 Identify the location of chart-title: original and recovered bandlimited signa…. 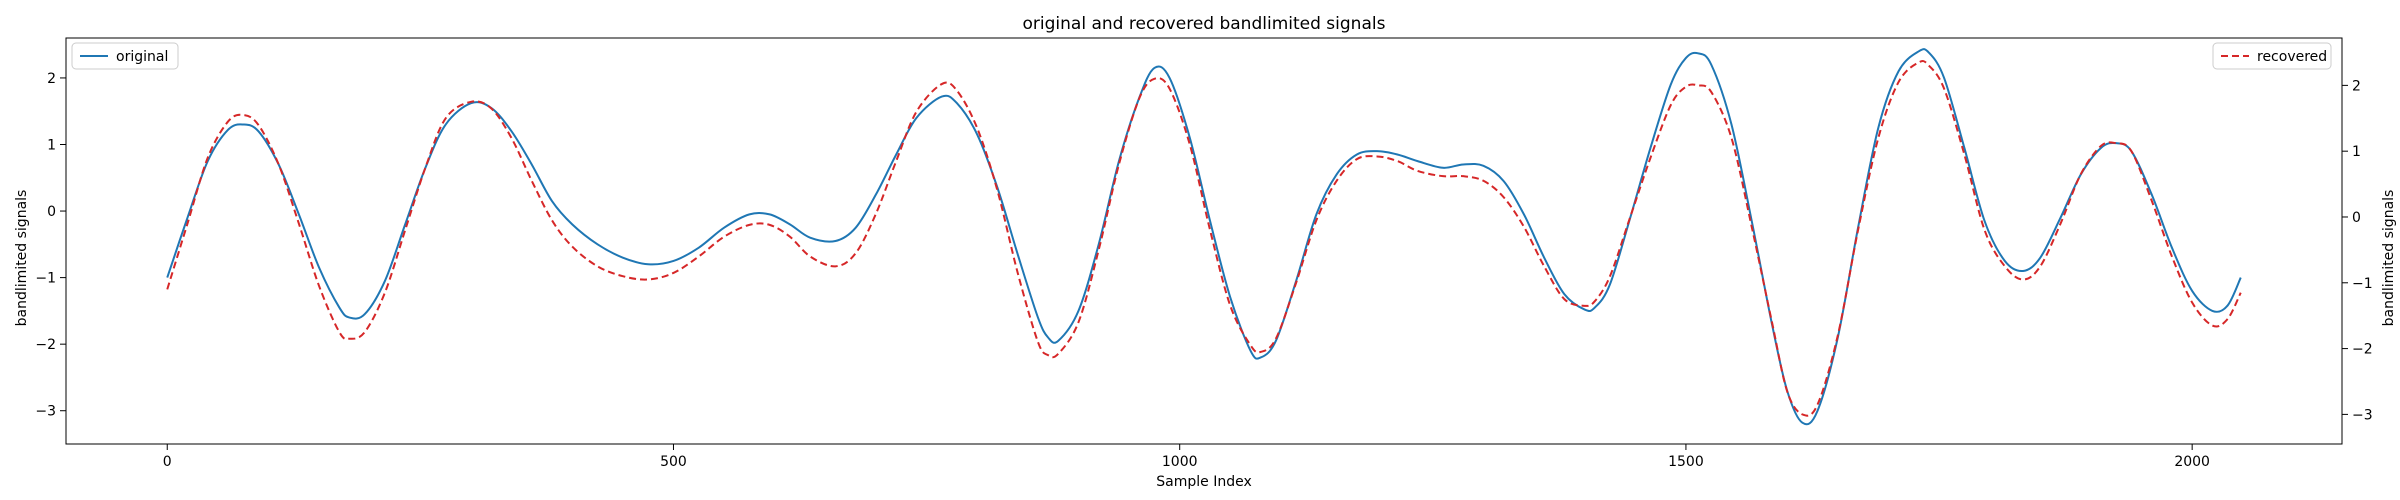
(1204, 24).